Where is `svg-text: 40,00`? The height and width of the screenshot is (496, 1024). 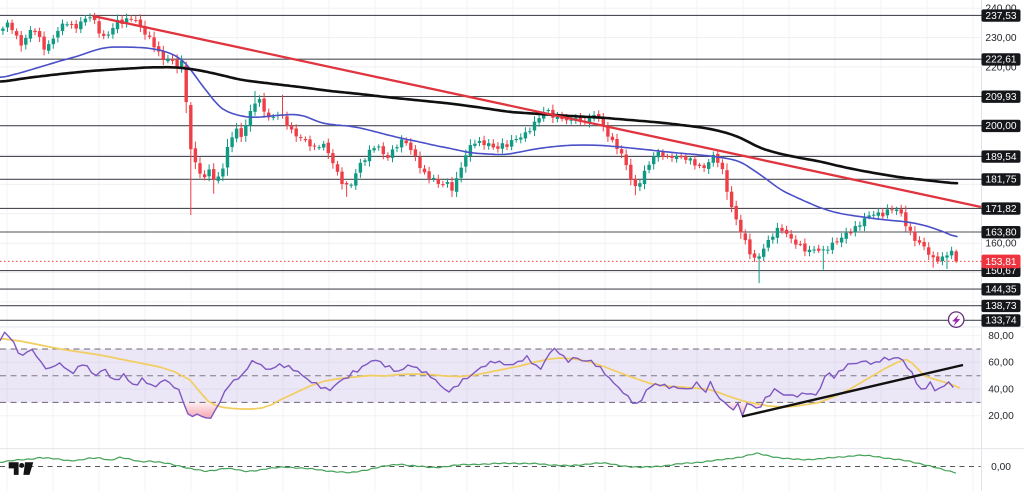 svg-text: 40,00 is located at coordinates (1001, 390).